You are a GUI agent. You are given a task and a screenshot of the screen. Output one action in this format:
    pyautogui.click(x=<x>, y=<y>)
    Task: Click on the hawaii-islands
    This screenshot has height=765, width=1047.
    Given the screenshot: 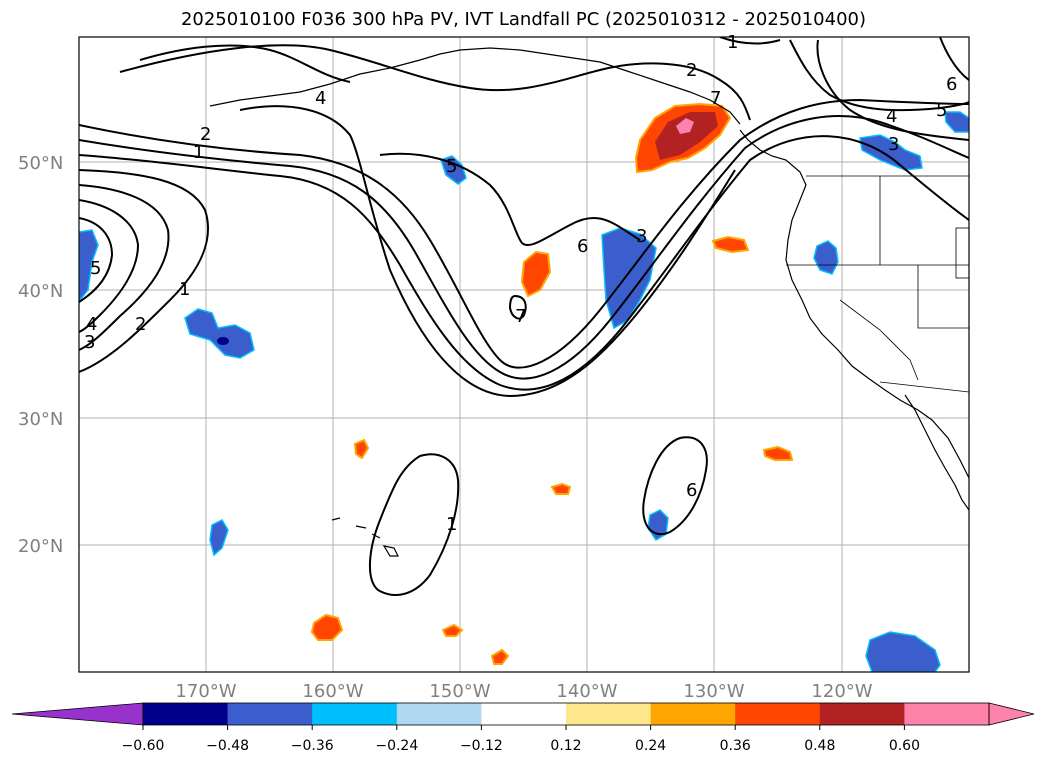 What is the action you would take?
    pyautogui.click(x=365, y=537)
    